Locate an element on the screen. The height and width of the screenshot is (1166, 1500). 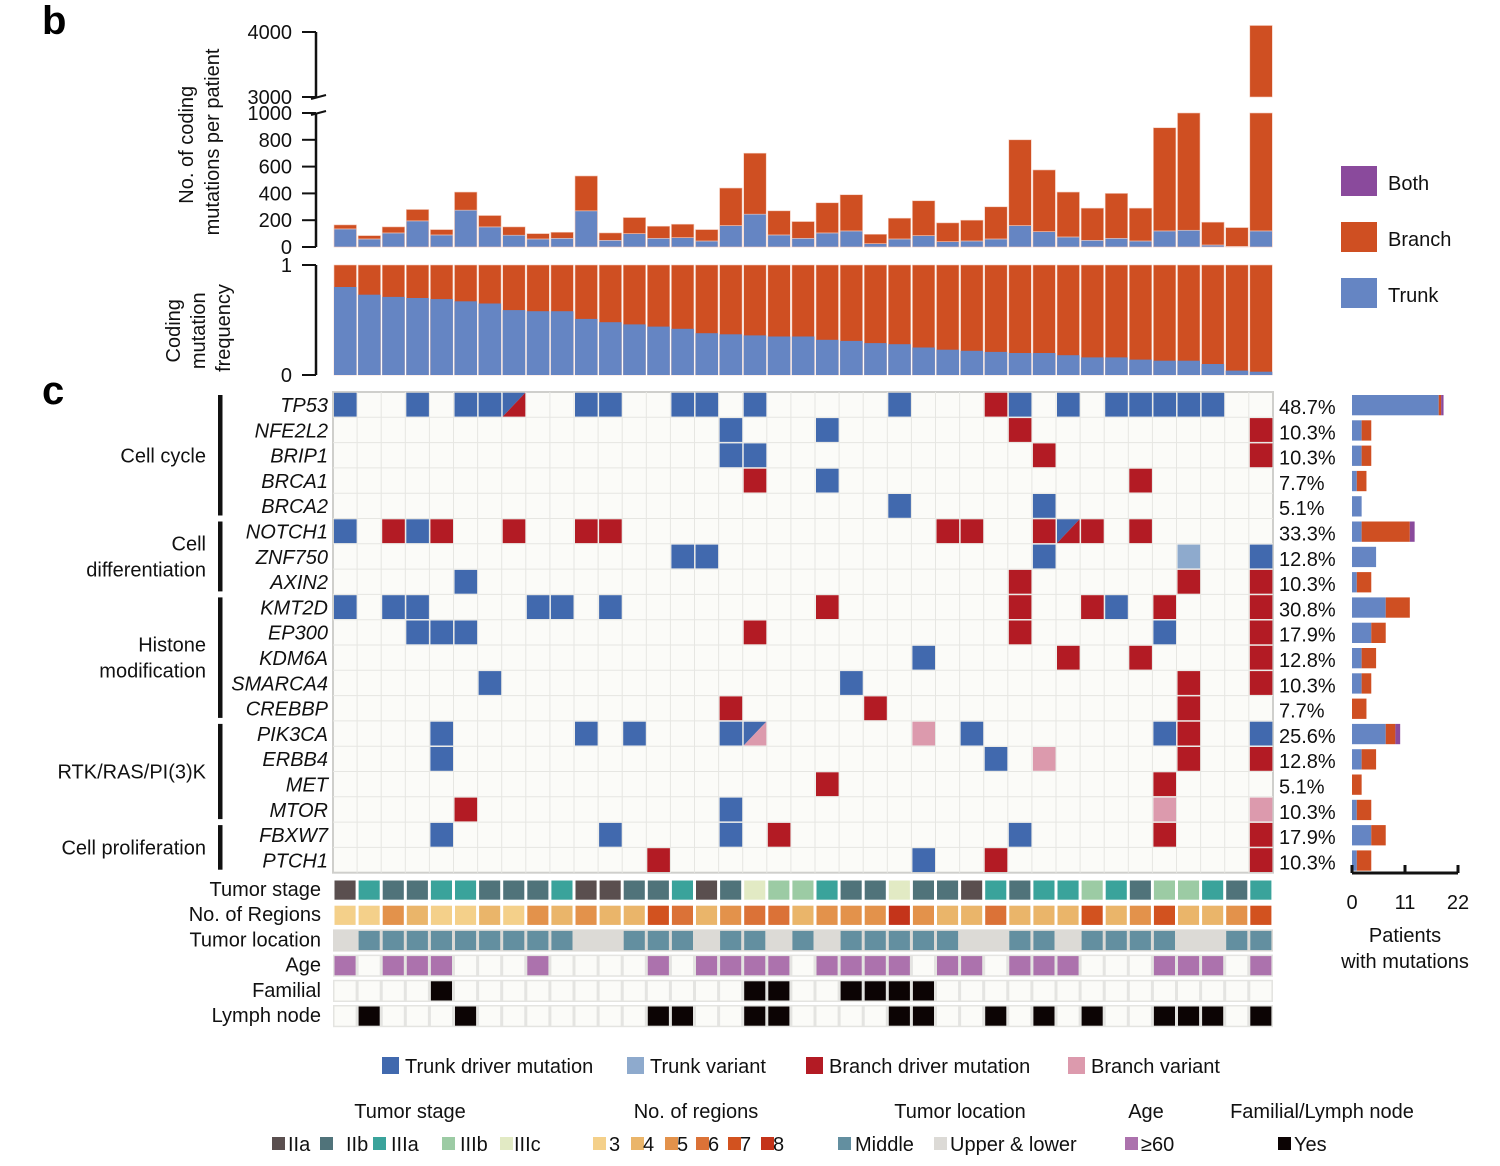
gene-label: ZNF750 is located at coordinates (291, 558).